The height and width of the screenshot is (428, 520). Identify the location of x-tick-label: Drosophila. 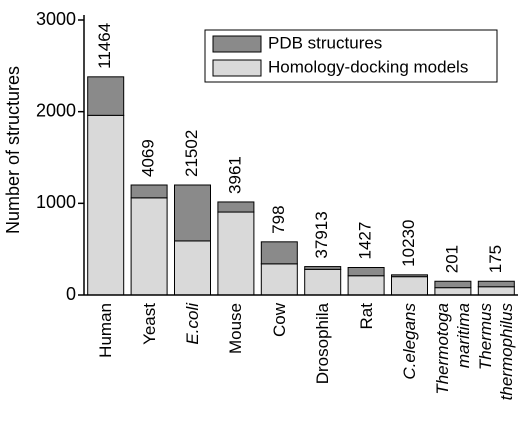
(323, 344).